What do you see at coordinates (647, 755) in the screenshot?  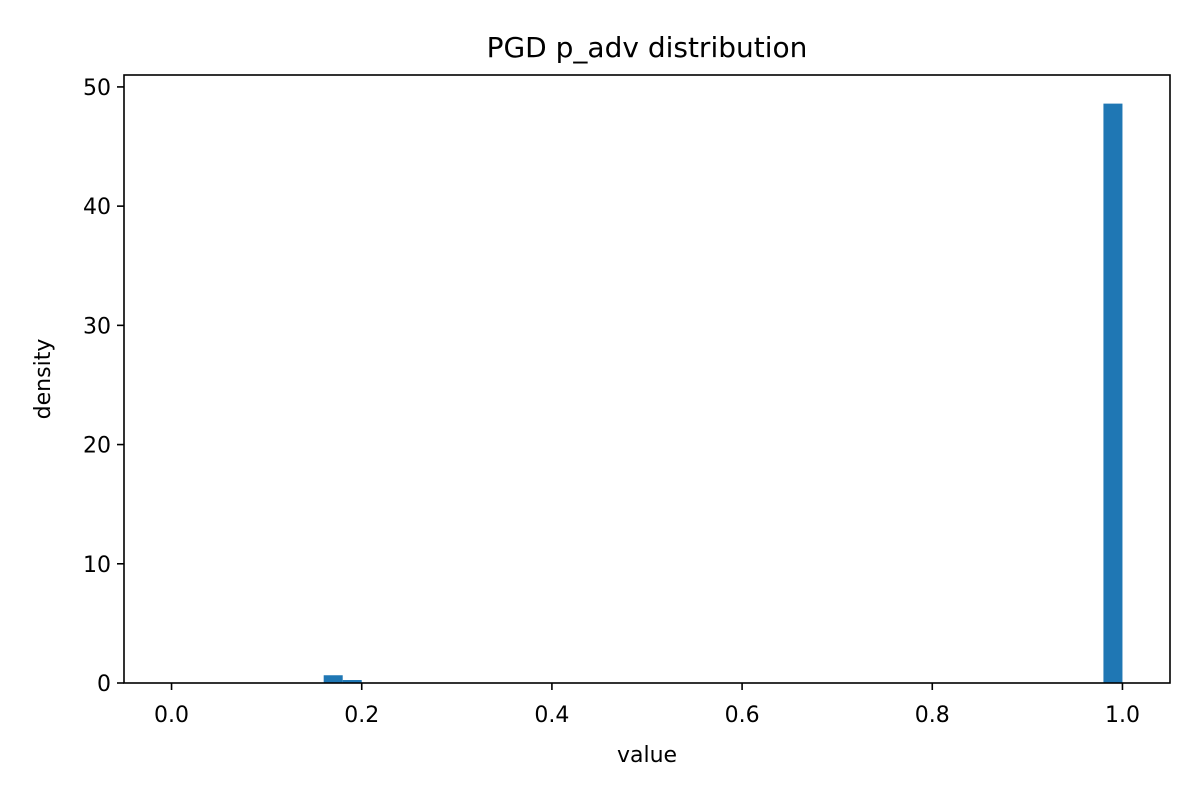 I see `x-axis-label: value` at bounding box center [647, 755].